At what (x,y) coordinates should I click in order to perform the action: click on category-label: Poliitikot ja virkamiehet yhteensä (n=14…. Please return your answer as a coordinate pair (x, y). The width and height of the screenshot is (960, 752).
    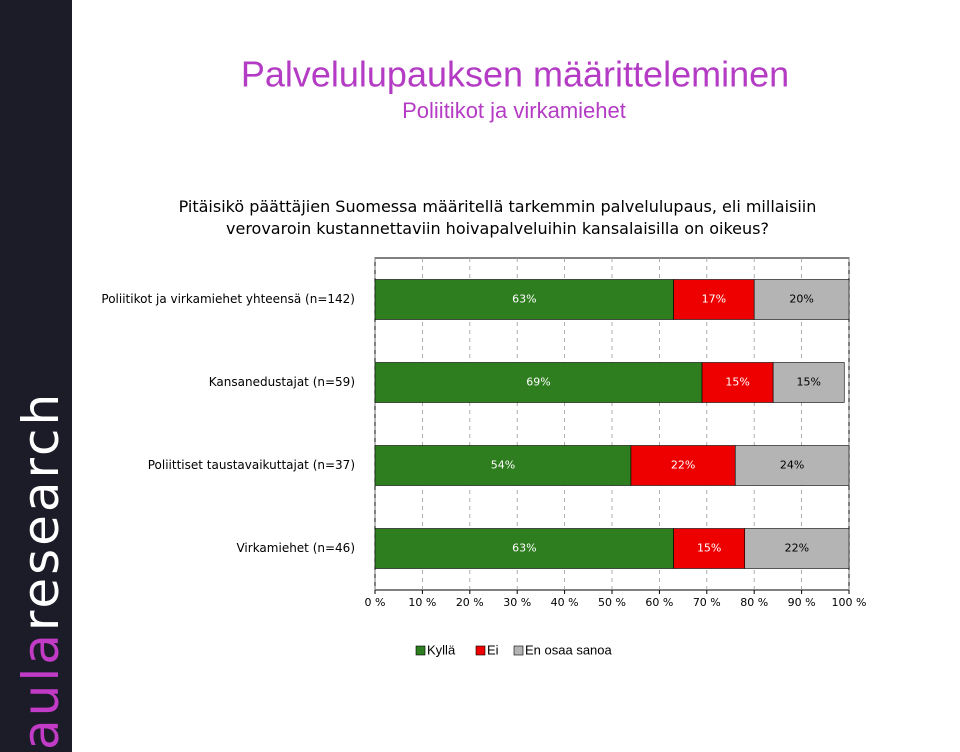
    Looking at the image, I should click on (228, 299).